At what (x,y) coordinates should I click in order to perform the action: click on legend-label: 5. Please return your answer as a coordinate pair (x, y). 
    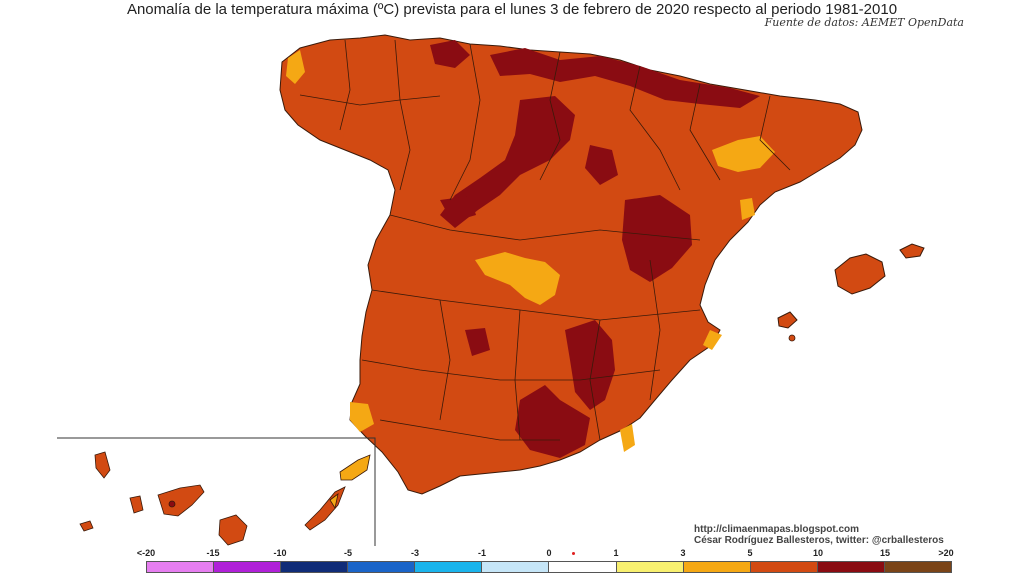
    Looking at the image, I should click on (750, 553).